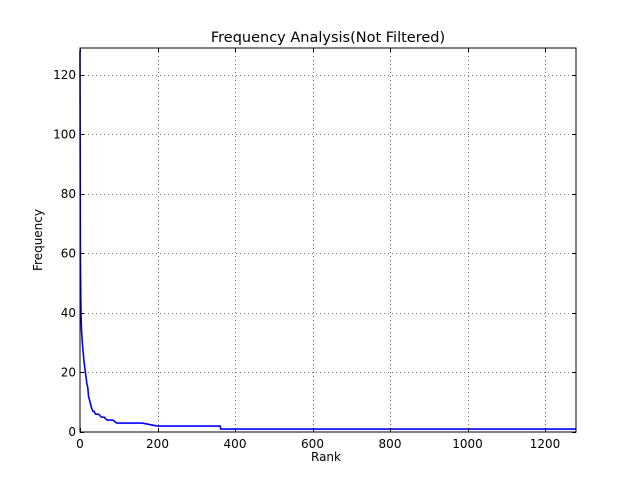  I want to click on y-tick-label: 20, so click(68, 372).